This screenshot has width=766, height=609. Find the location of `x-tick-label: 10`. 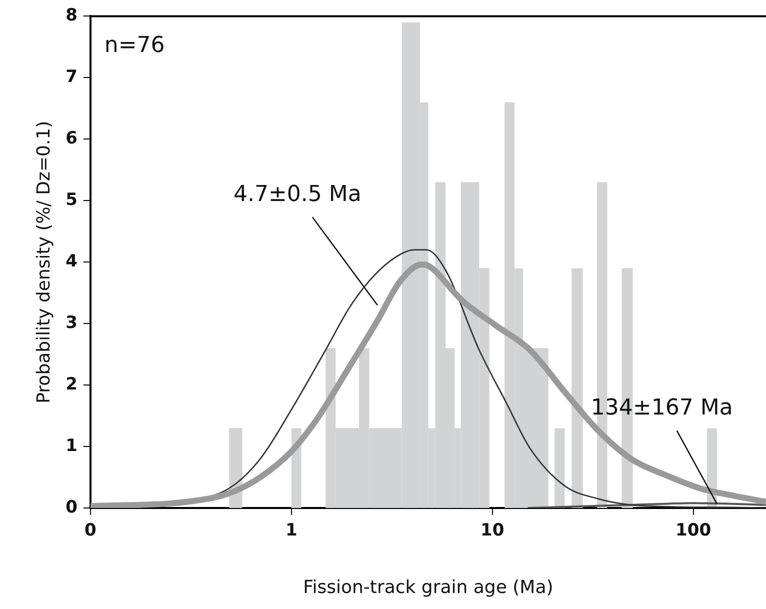

x-tick-label: 10 is located at coordinates (492, 530).